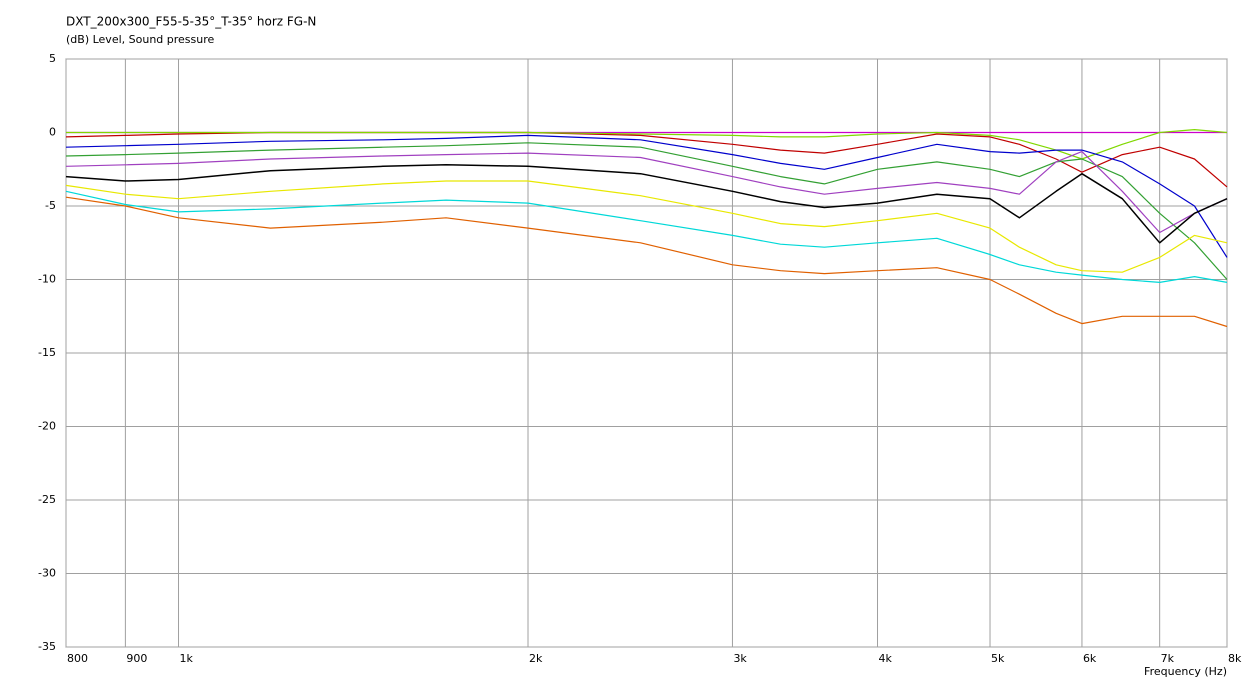 This screenshot has width=1251, height=684. Describe the element at coordinates (136, 658) in the screenshot. I see `x-tick-label: 900` at that location.